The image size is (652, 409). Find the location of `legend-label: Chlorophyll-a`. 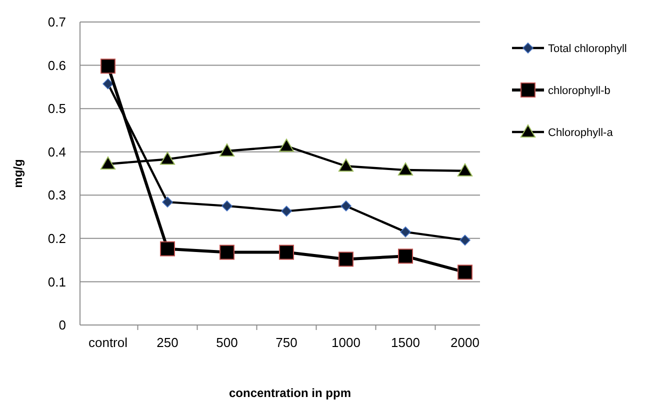

legend-label: Chlorophyll-a is located at coordinates (581, 132).